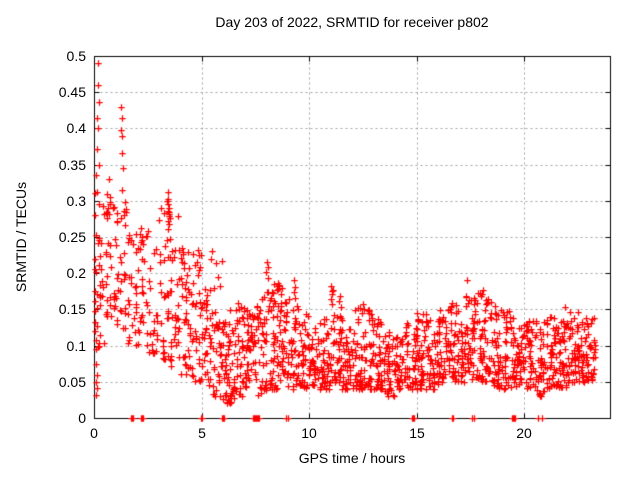  Describe the element at coordinates (352, 458) in the screenshot. I see `x-axis-title: GPS time / hours` at that location.